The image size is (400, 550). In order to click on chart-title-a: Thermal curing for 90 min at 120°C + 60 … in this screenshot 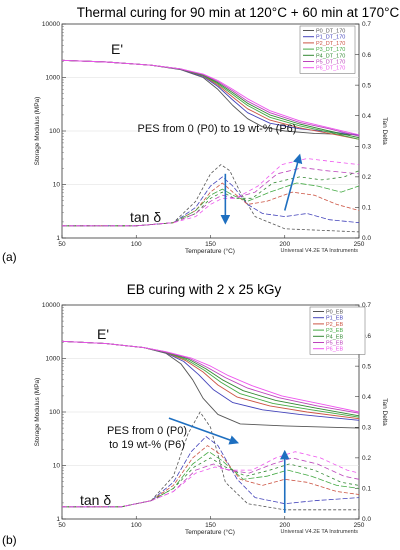, I will do `click(238, 12)`.